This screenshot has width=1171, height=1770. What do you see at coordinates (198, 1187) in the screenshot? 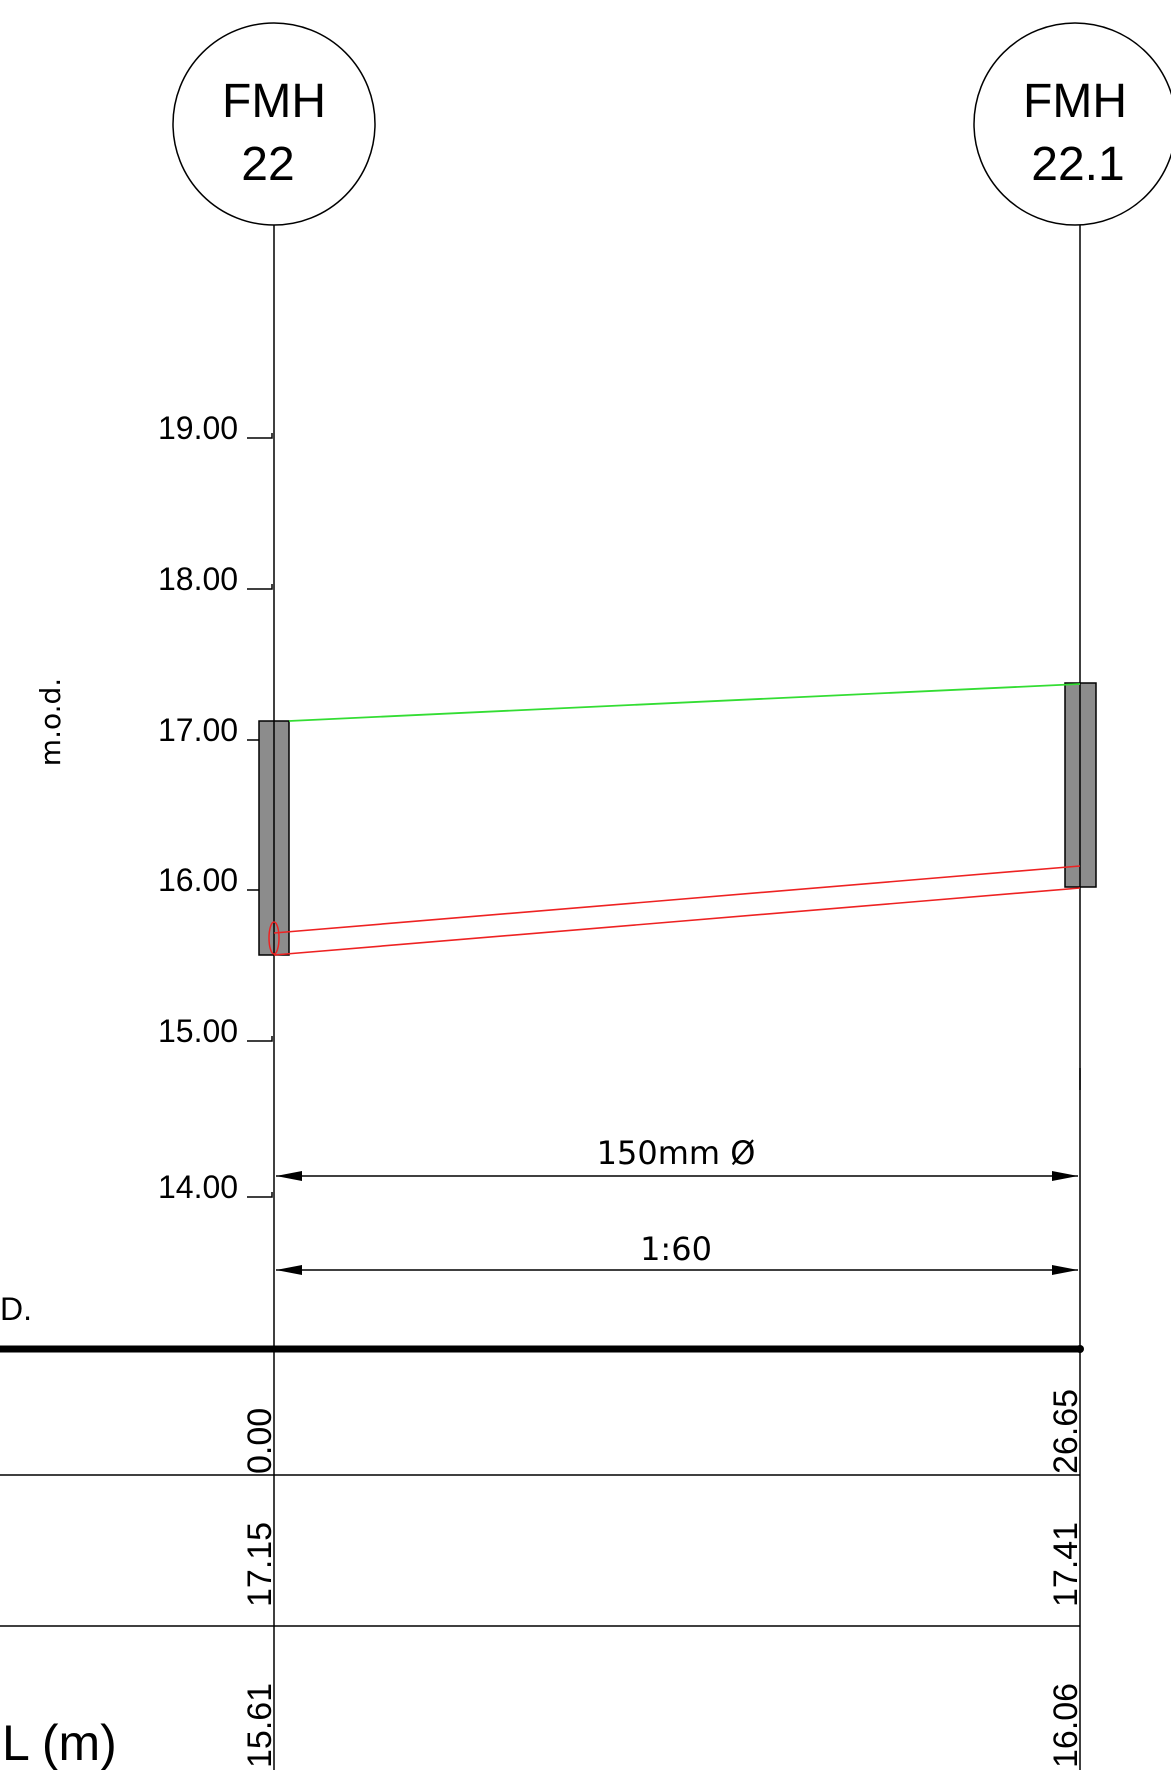
I see `level-tick-label: 14.00` at bounding box center [198, 1187].